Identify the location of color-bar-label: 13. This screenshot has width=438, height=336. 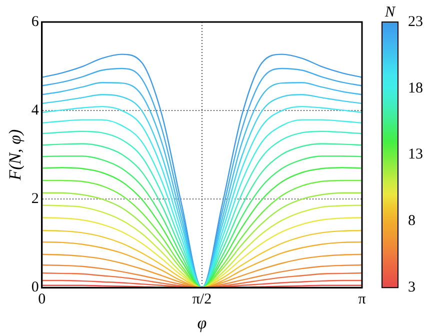
(415, 154).